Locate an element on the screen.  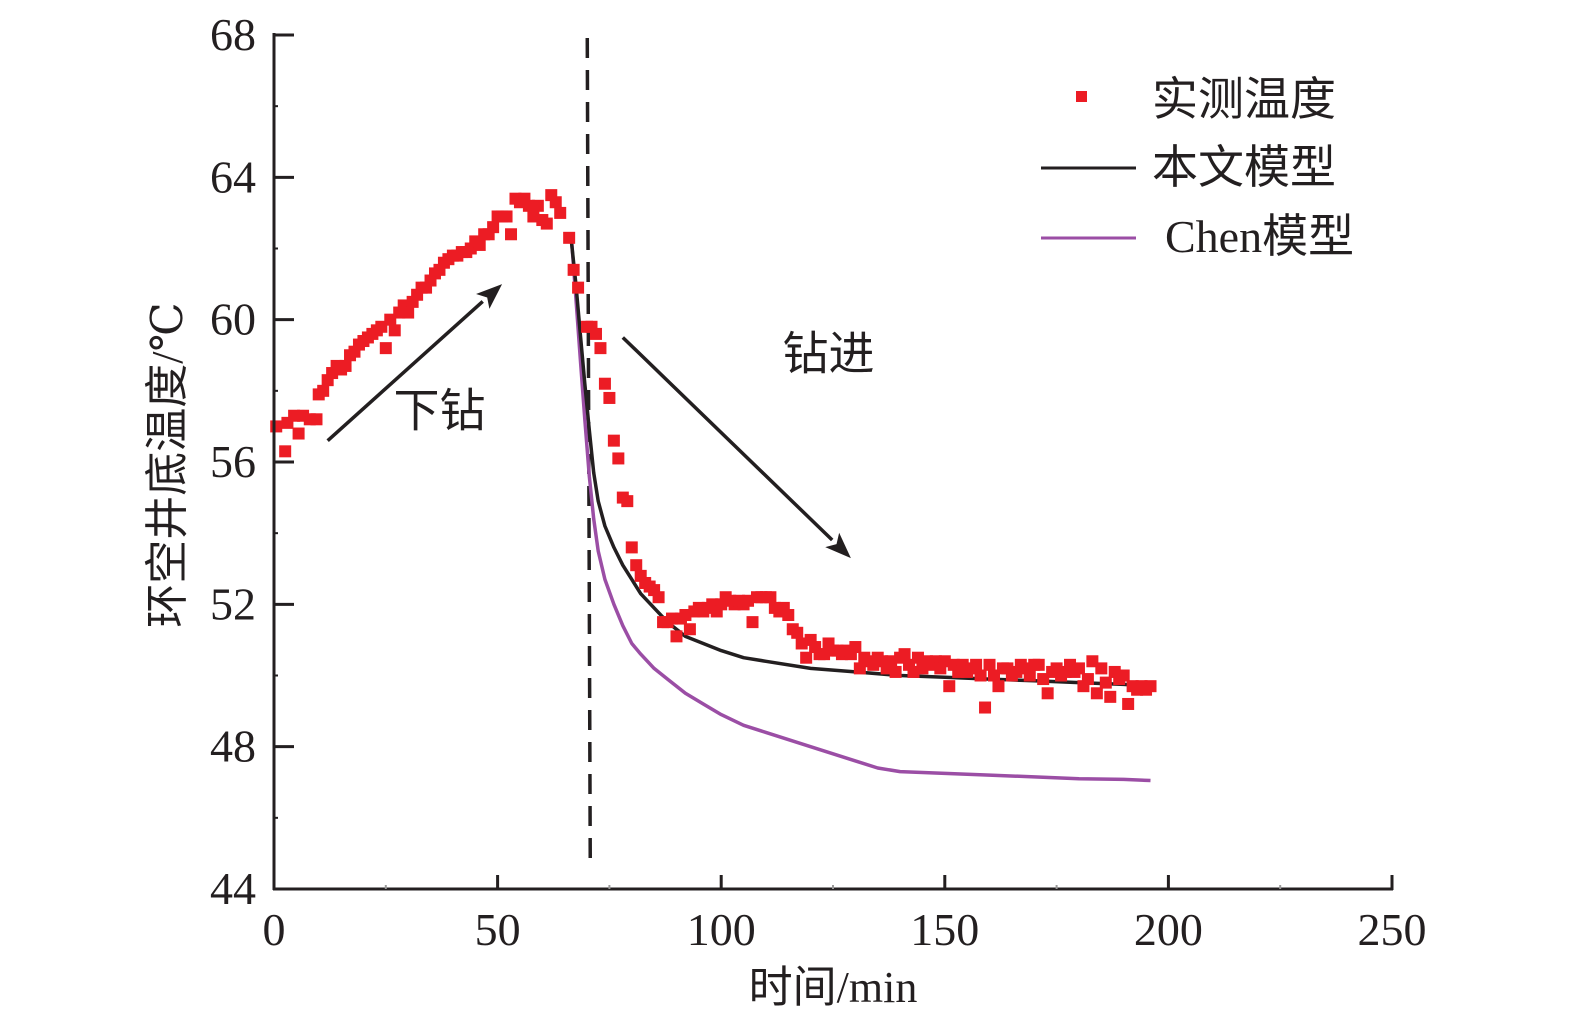
annotation-trip-in: 下钻 is located at coordinates (439, 410).